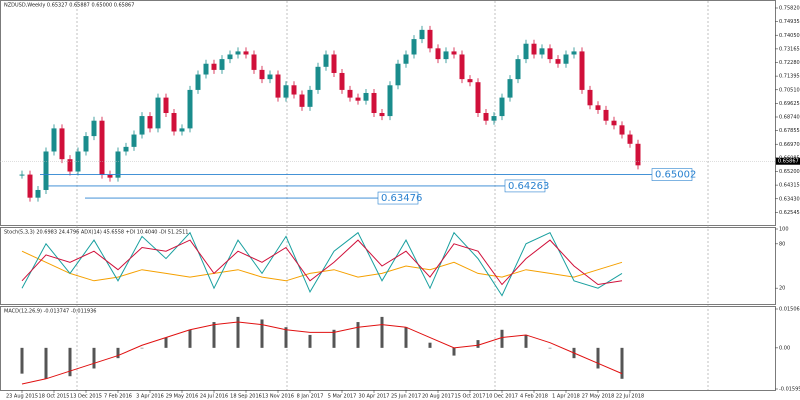  Describe the element at coordinates (789, 199) in the screenshot. I see `y-tick-label: 0.63430` at that location.